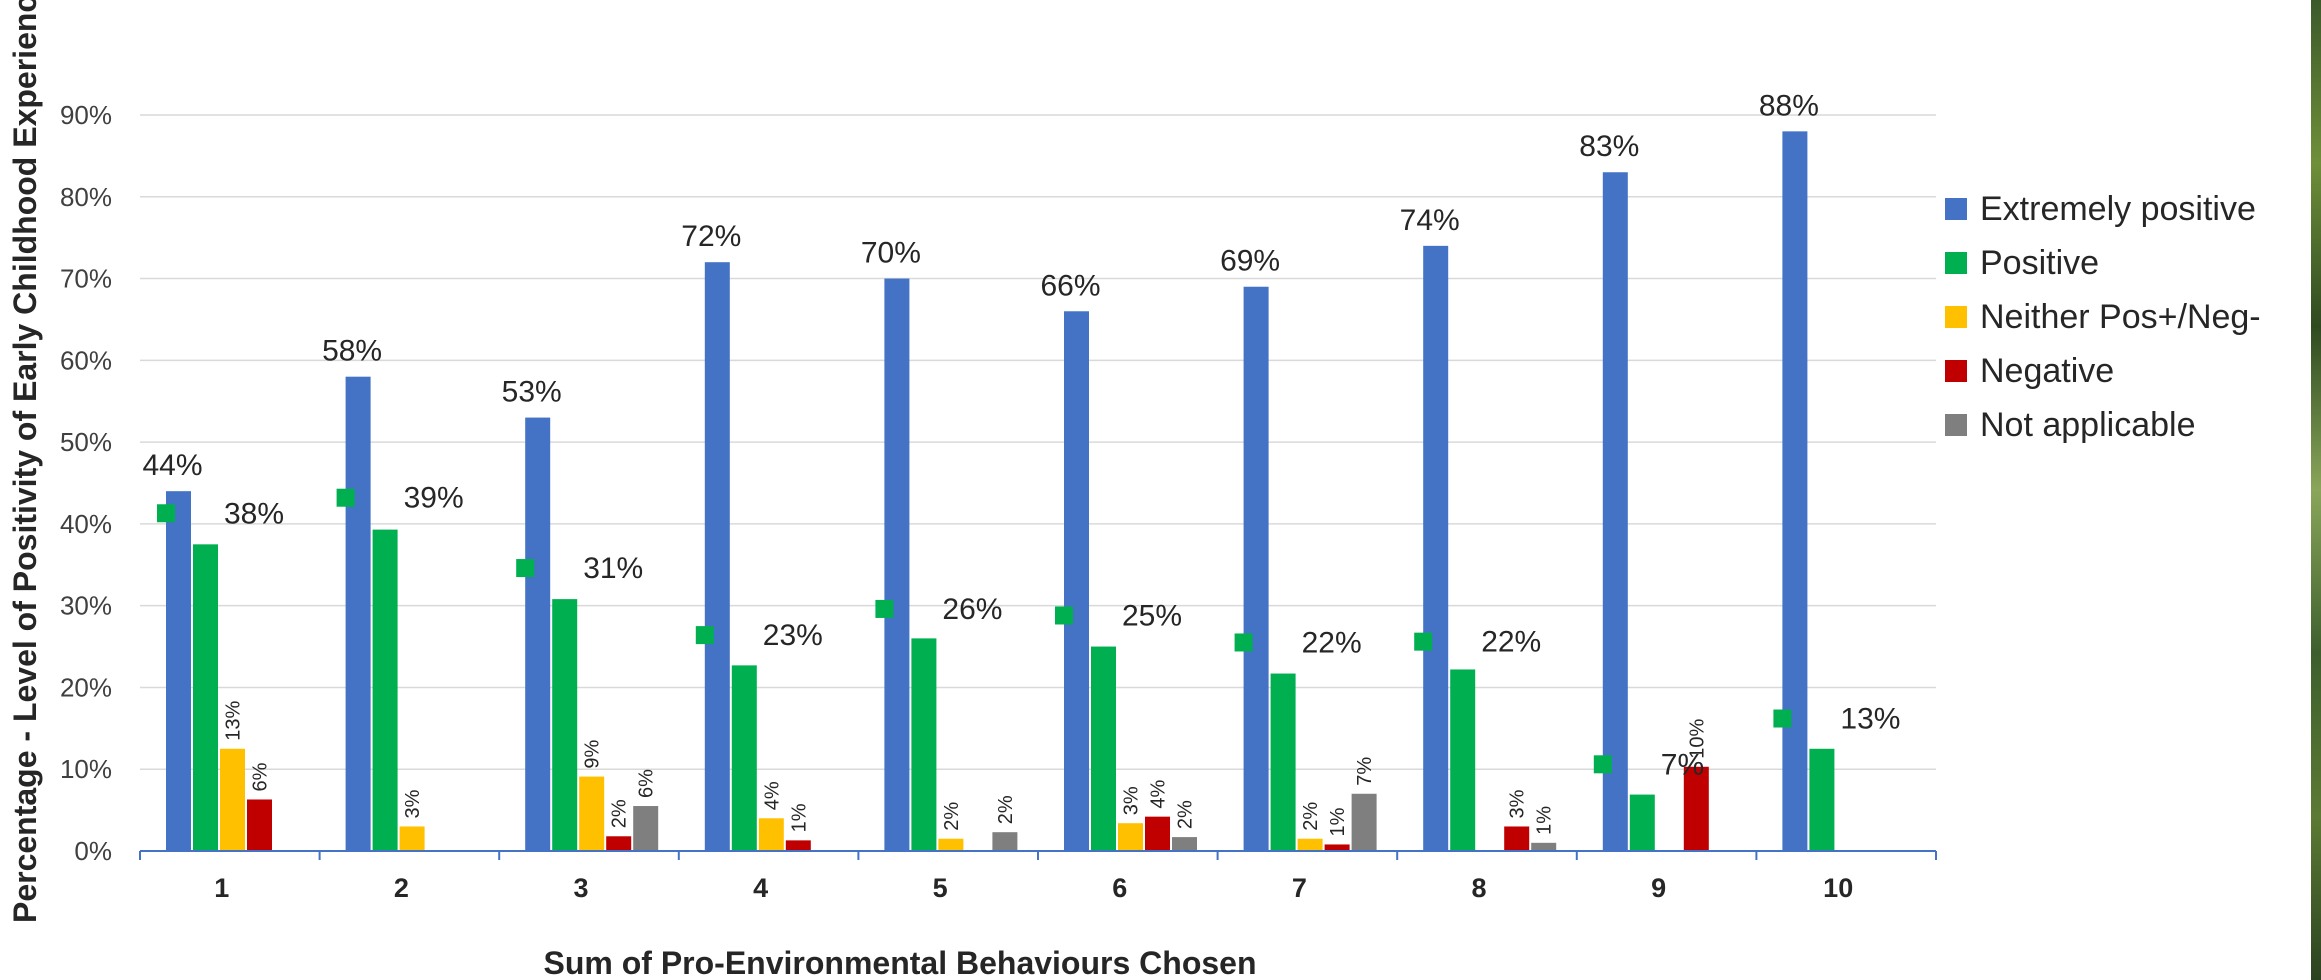 The width and height of the screenshot is (2321, 980). I want to click on y-tick-label: 80%, so click(86, 197).